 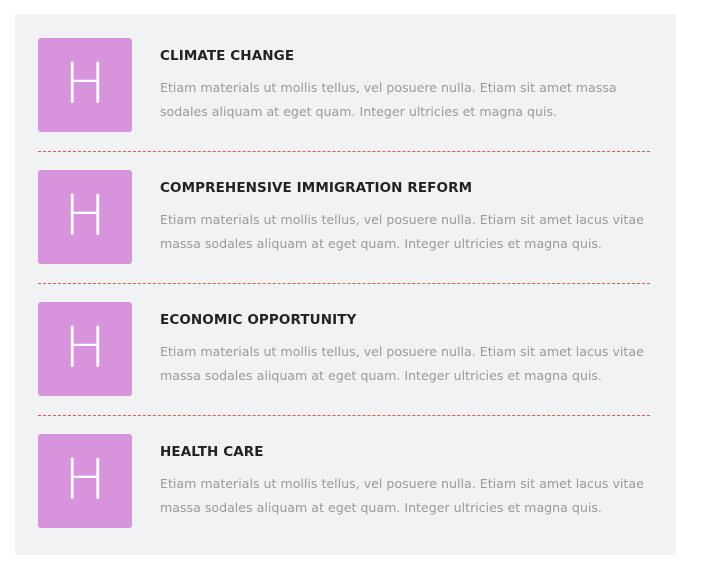 I want to click on issue-title: HEALTH CARE, so click(x=212, y=452).